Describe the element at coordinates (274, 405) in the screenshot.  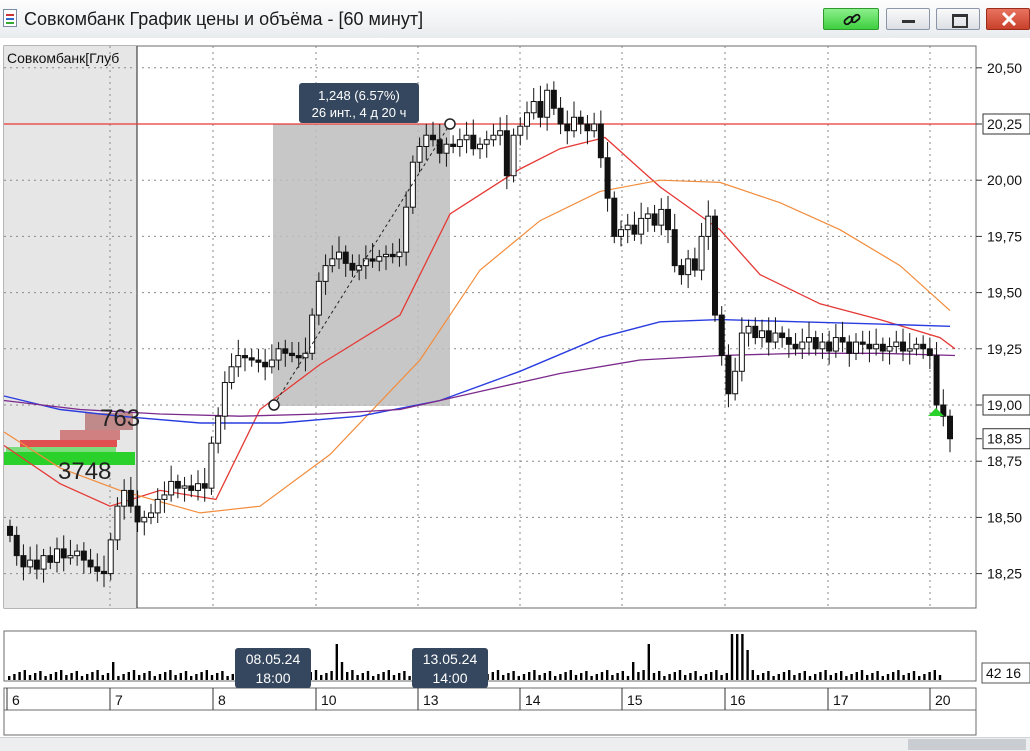
I see `measure-start-handle` at that location.